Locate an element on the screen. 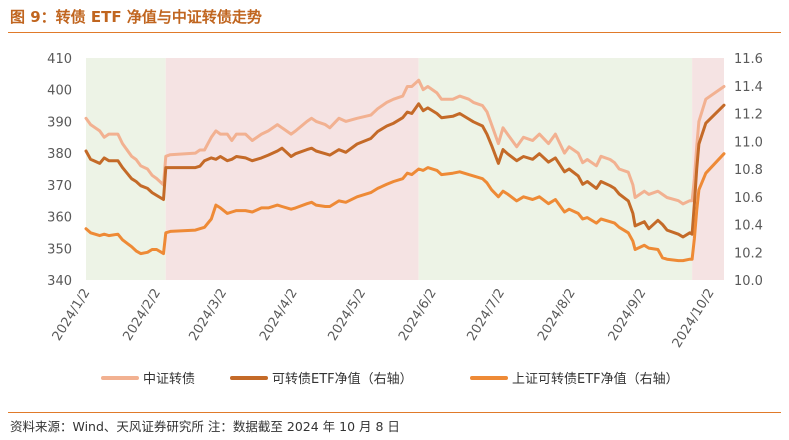  x-tick-label: 2024/1/2 is located at coordinates (72, 314).